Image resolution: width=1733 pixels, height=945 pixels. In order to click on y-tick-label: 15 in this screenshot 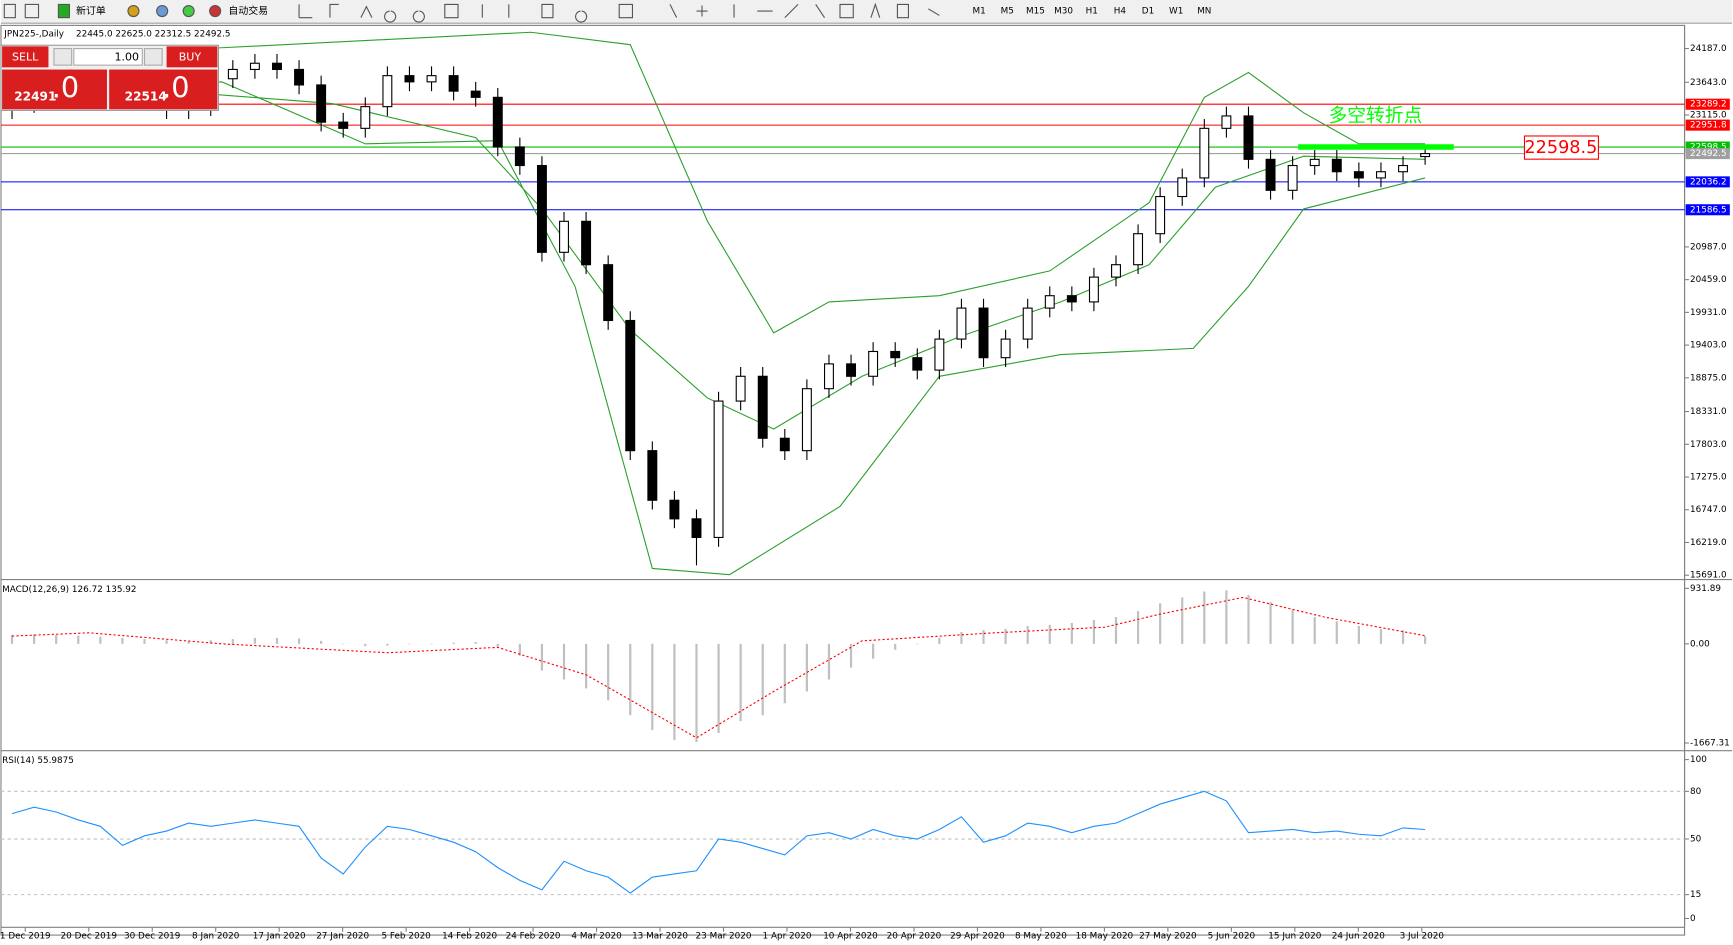, I will do `click(1695, 895)`.